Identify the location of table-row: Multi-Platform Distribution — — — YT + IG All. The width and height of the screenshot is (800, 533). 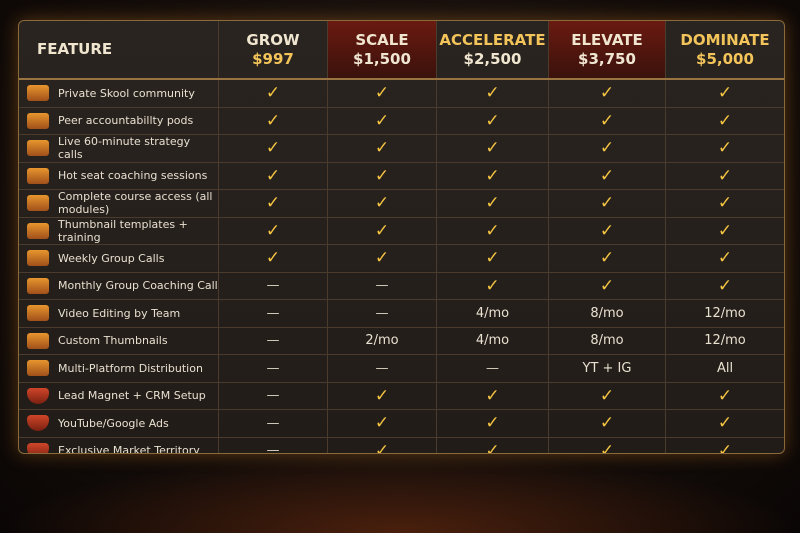
(401, 369).